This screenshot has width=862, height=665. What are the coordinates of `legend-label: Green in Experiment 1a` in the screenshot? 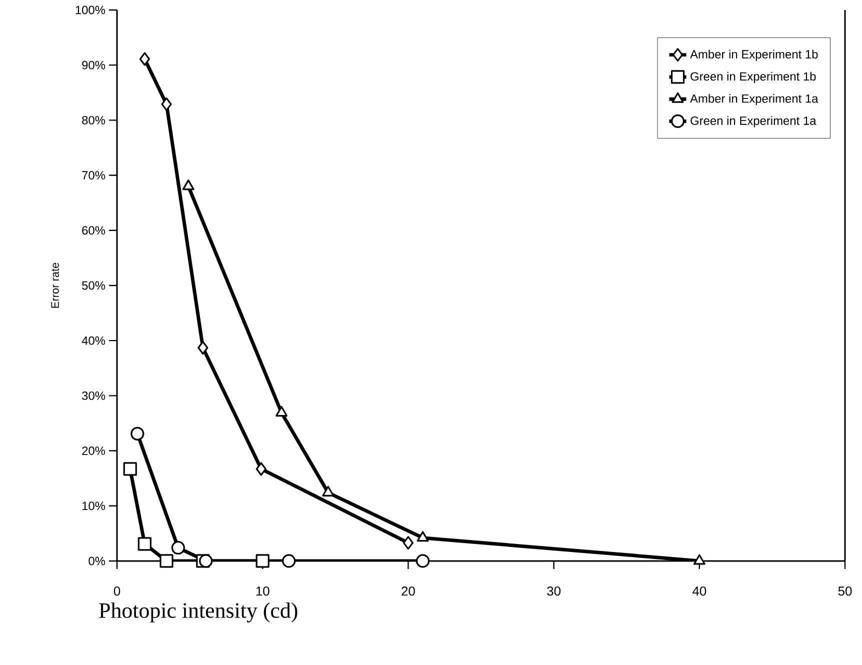 It's located at (753, 122).